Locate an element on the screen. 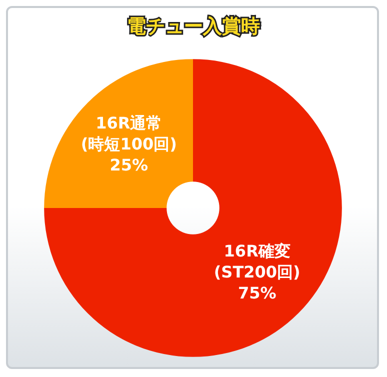  data-label: 25% is located at coordinates (129, 164).